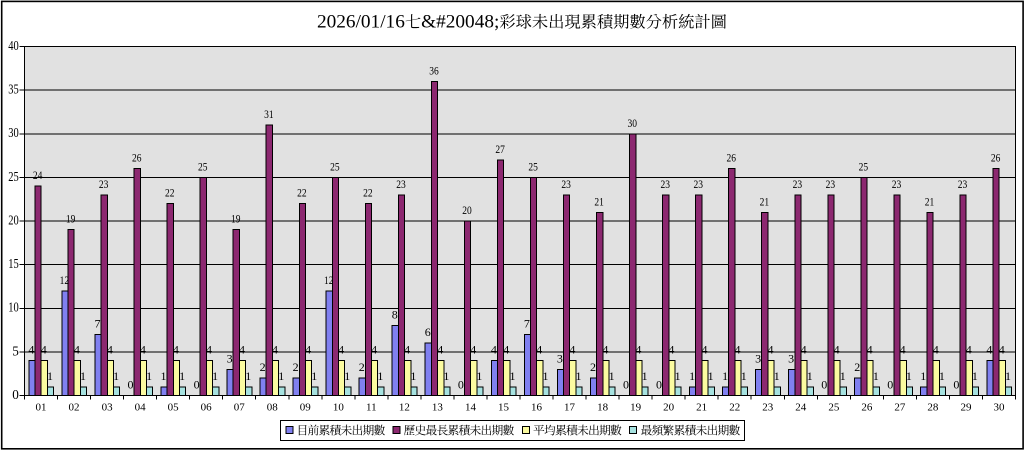  Describe the element at coordinates (207, 408) in the screenshot. I see `svg-text: 06` at that location.